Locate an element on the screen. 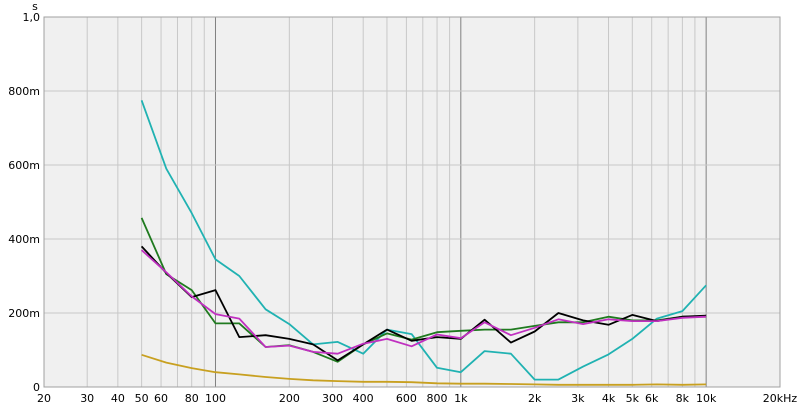 The height and width of the screenshot is (411, 800). y-tick-label: 400m is located at coordinates (24, 239).